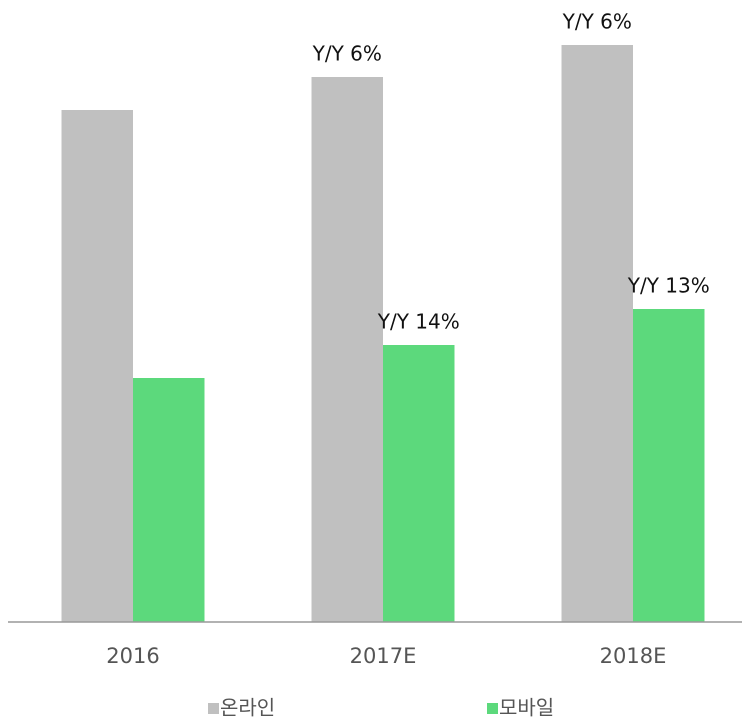 Image resolution: width=750 pixels, height=720 pixels. Describe the element at coordinates (247, 708) in the screenshot. I see `legend-label: 온라인` at that location.